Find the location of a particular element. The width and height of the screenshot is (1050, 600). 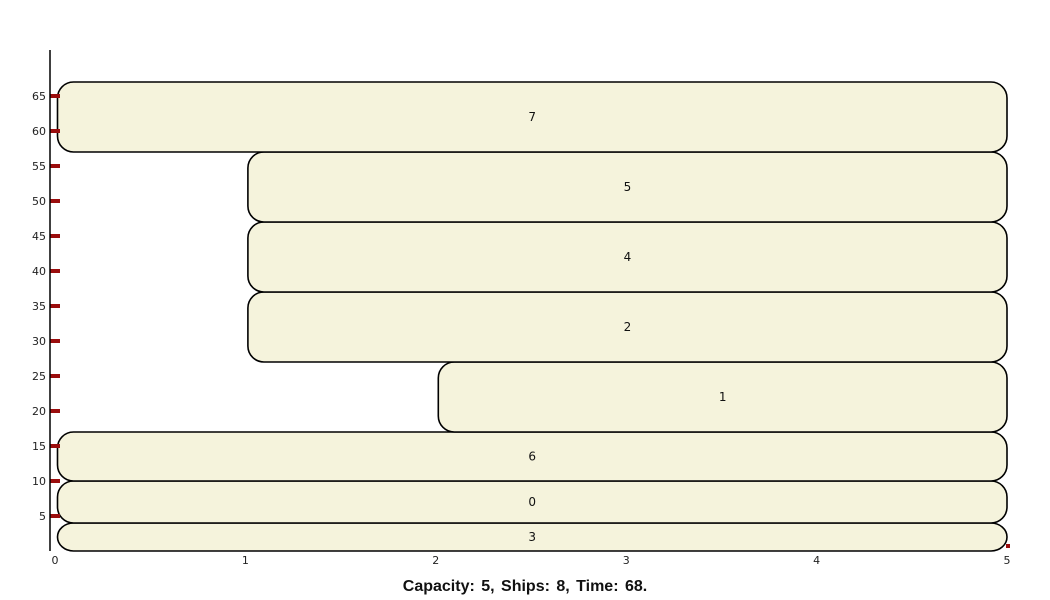

ship-label: 6 is located at coordinates (532, 457).